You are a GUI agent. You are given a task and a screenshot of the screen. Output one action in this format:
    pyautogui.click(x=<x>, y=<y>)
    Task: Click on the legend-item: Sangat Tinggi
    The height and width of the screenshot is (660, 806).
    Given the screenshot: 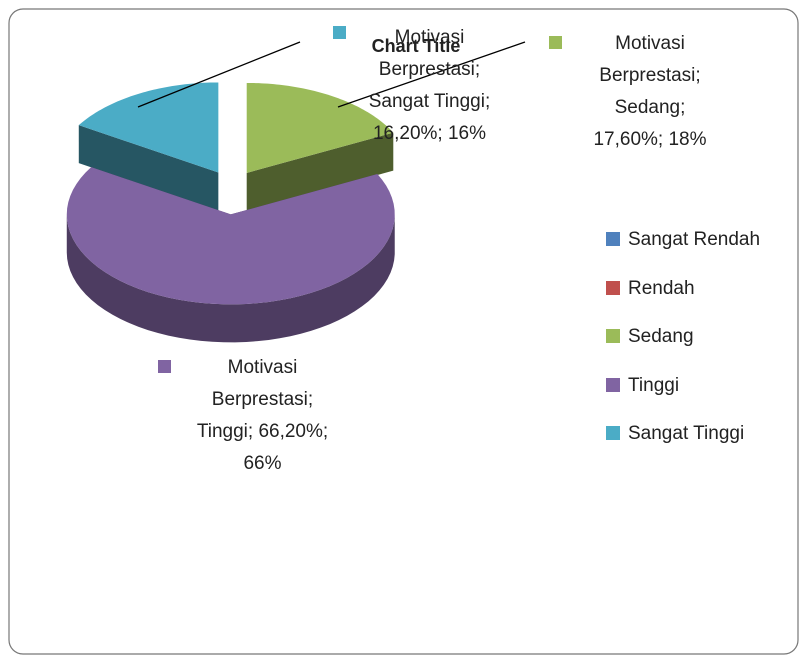 What is the action you would take?
    pyautogui.click(x=675, y=434)
    